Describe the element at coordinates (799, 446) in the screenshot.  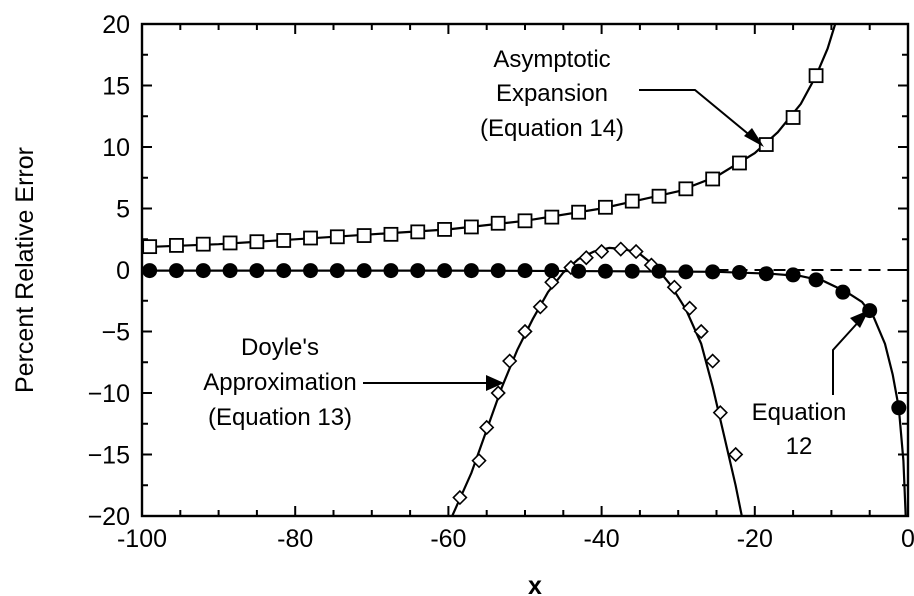
I see `annotation-equation12-line-2: 12` at that location.